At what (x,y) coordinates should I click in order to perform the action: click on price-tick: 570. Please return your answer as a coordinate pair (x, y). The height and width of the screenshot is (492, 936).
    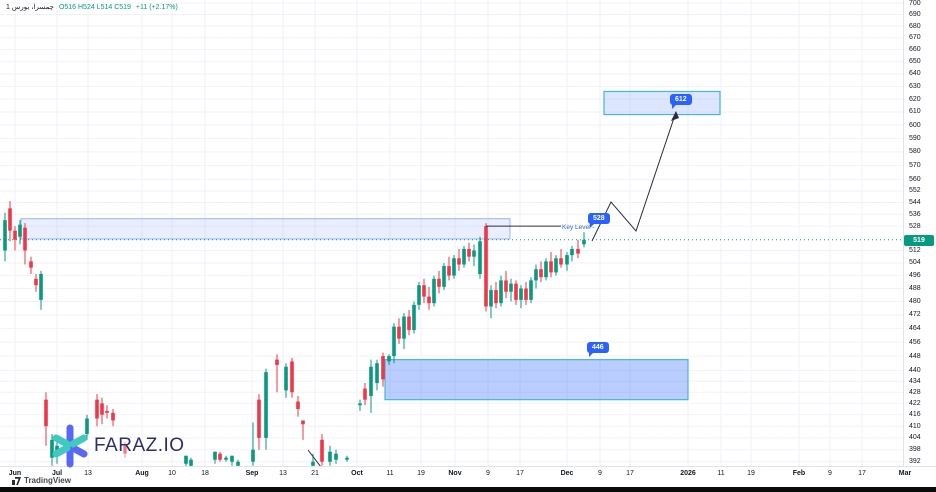
    Looking at the image, I should click on (915, 166).